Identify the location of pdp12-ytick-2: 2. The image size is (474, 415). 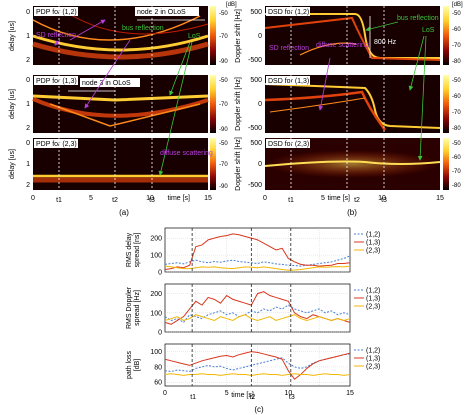
(28, 60).